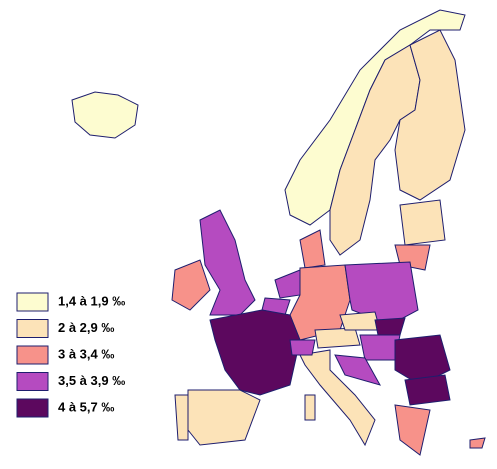 The width and height of the screenshot is (497, 469). Describe the element at coordinates (91, 380) in the screenshot. I see `legend-label: 3,5 à 3,9 ‰` at that location.